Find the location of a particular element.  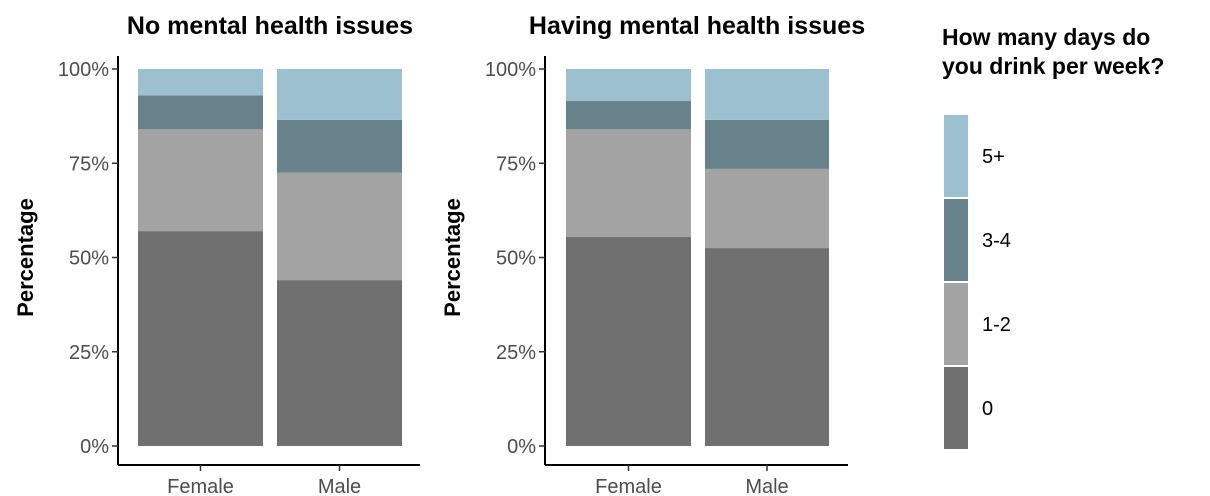

legend-label-1-2: 1-2 is located at coordinates (996, 325).